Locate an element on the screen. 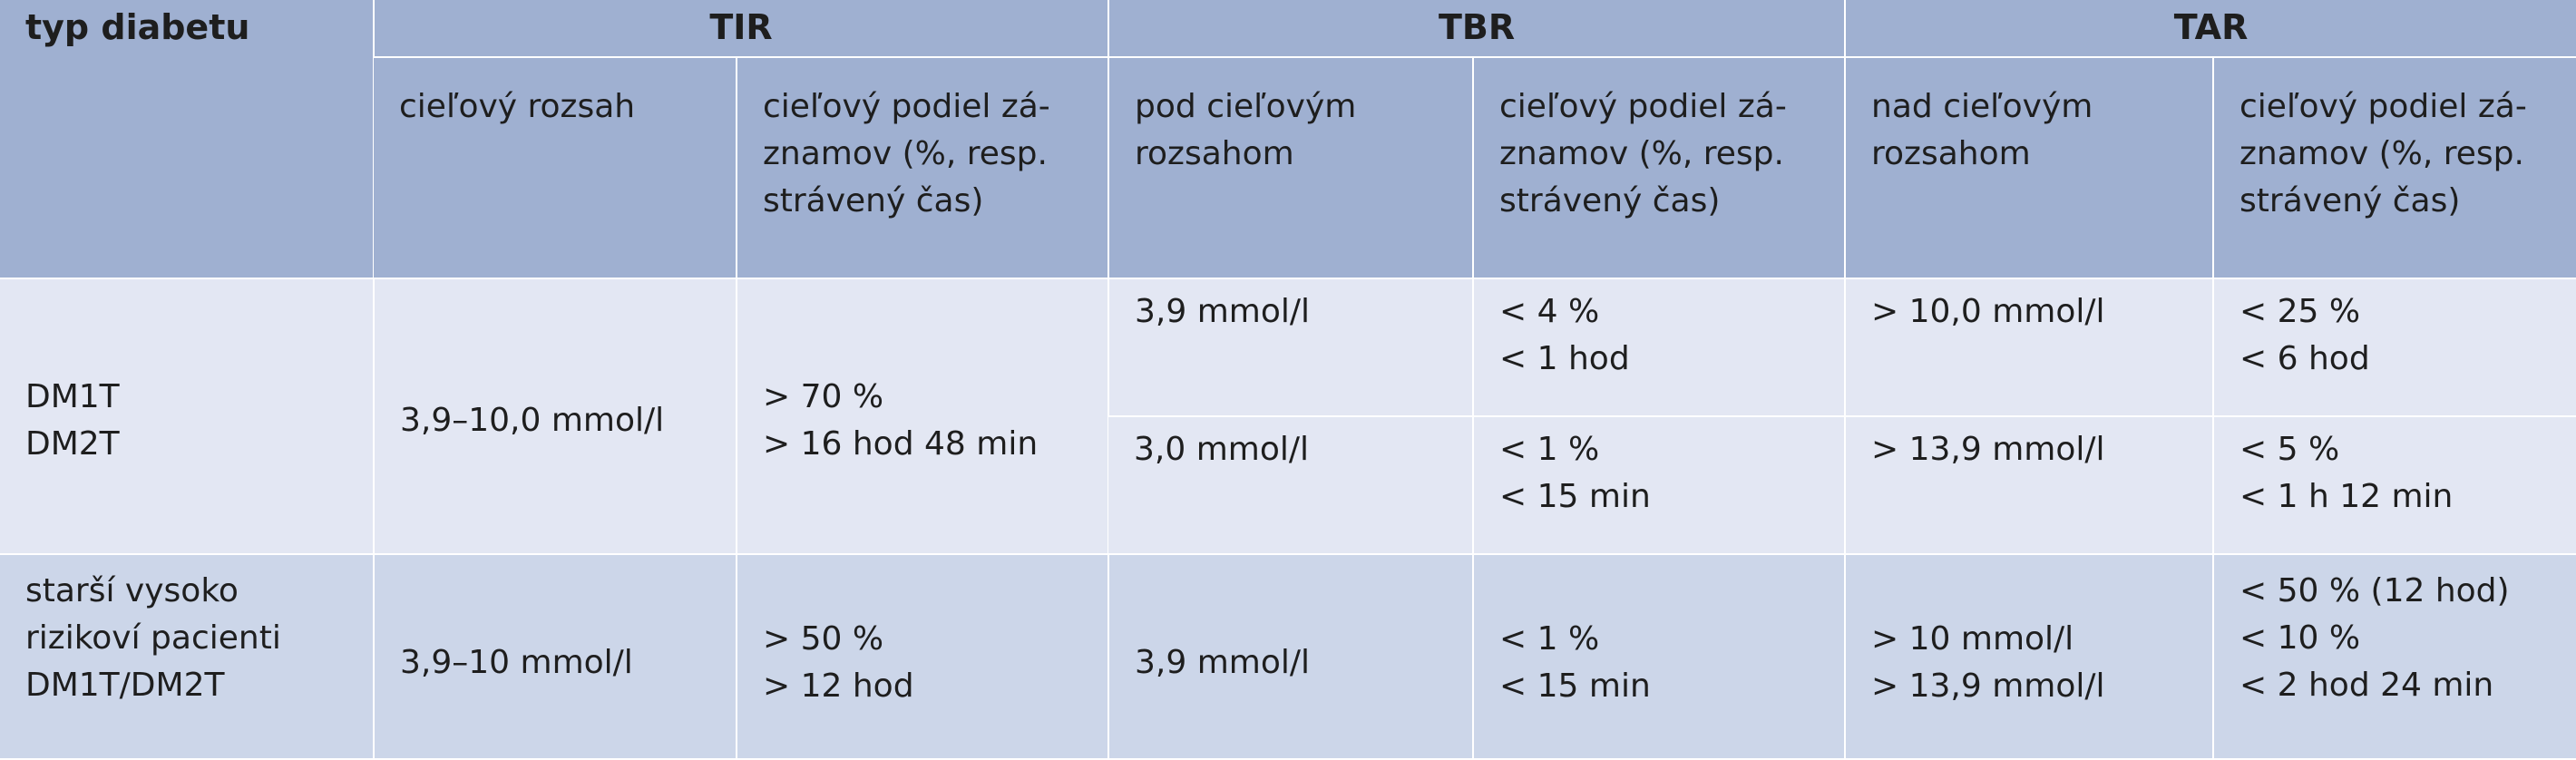 The width and height of the screenshot is (2576, 760). cell-tar-share: < 5 % < 1 h 12 min is located at coordinates (2394, 485).